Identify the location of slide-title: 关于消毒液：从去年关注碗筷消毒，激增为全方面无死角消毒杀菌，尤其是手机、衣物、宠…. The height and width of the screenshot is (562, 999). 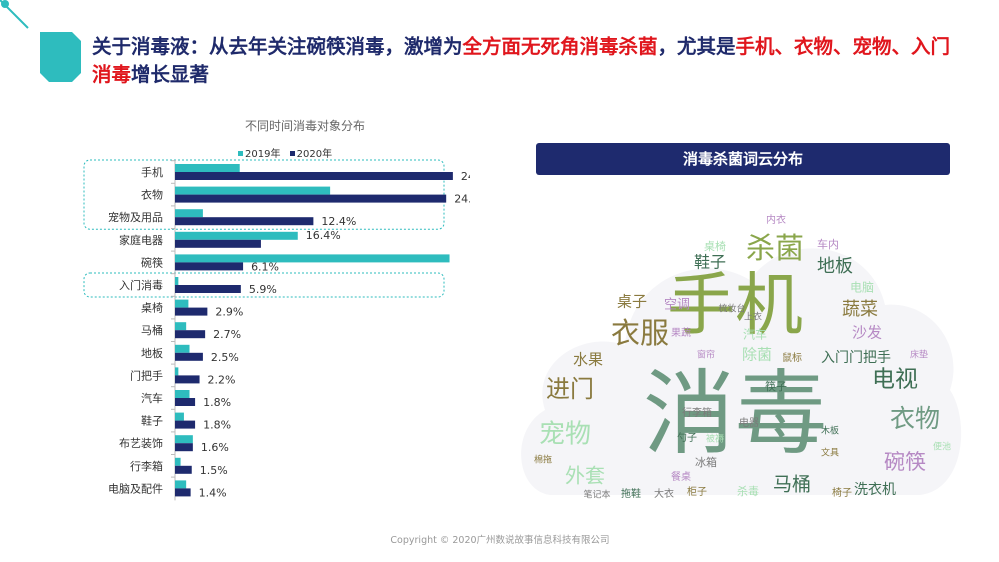
(522, 61).